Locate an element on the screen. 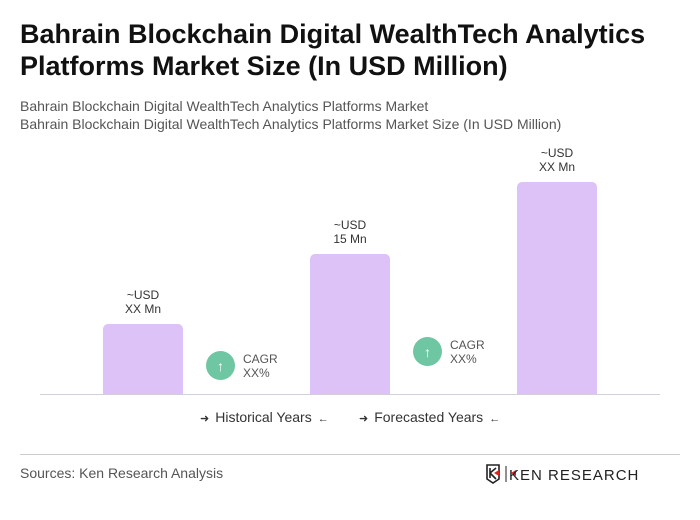 This screenshot has width=700, height=520. divider is located at coordinates (350, 454).